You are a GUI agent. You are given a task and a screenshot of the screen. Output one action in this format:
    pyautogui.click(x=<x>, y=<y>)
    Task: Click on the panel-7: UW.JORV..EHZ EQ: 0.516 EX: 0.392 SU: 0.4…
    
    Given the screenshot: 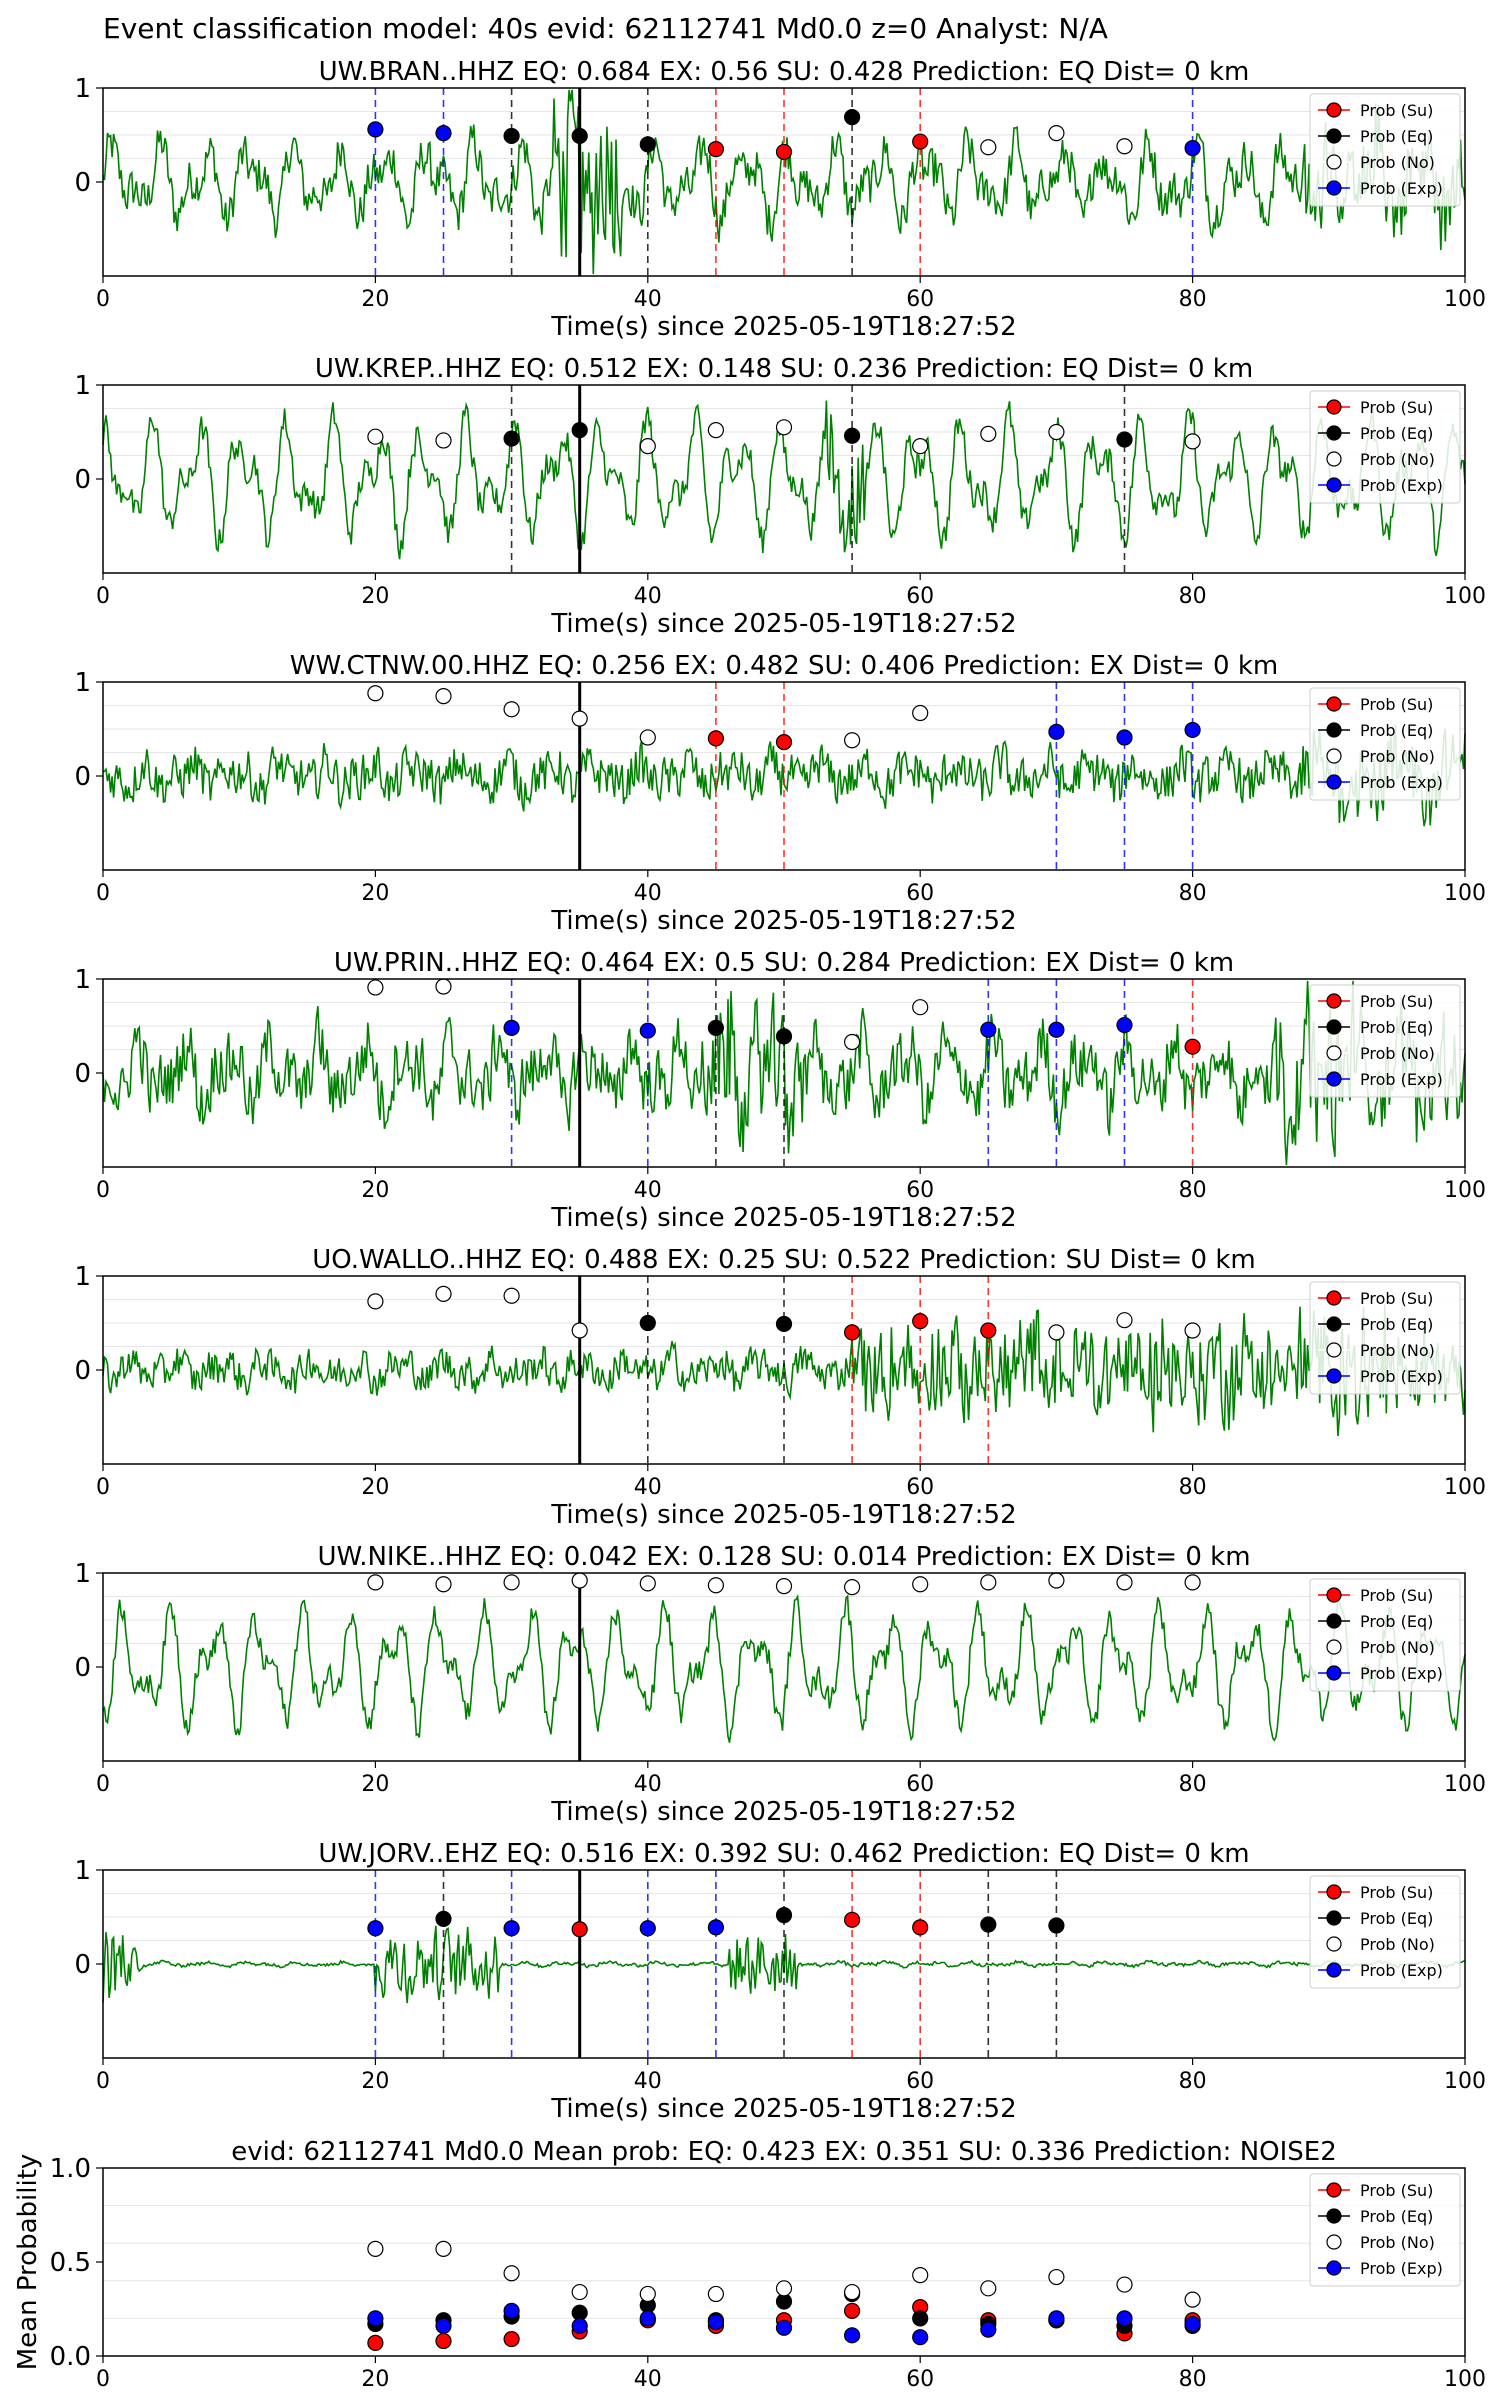 What is the action you would take?
    pyautogui.click(x=780, y=1981)
    